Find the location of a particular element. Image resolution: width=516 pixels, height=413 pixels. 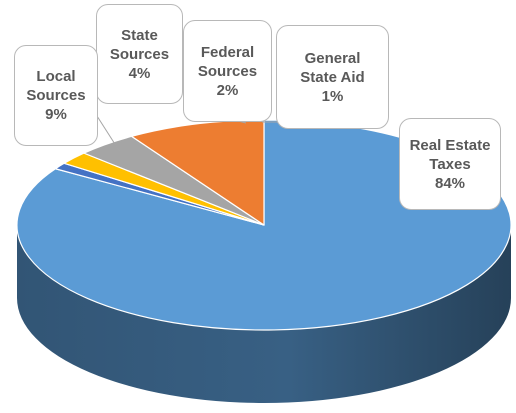

callout-label-line-1: Federal is located at coordinates (227, 52).